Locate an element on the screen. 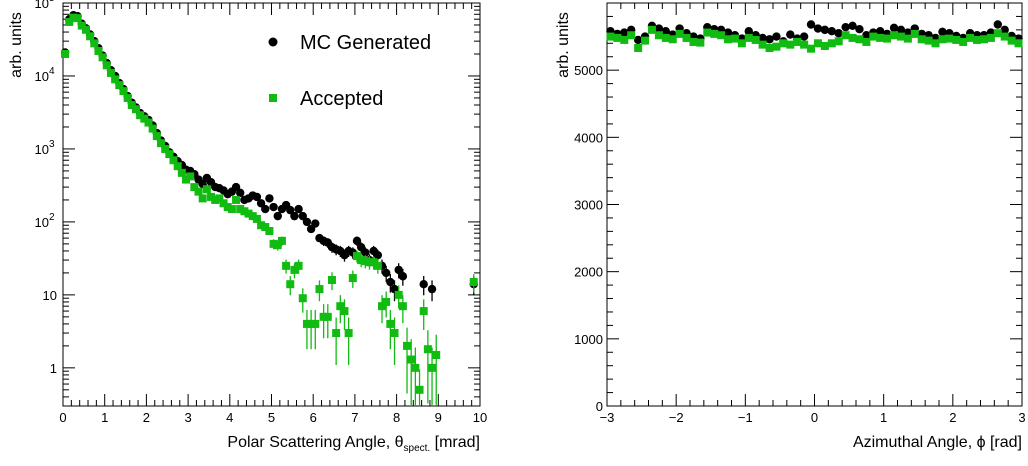 The image size is (1028, 466). y-tick-label: 4000 is located at coordinates (588, 137).